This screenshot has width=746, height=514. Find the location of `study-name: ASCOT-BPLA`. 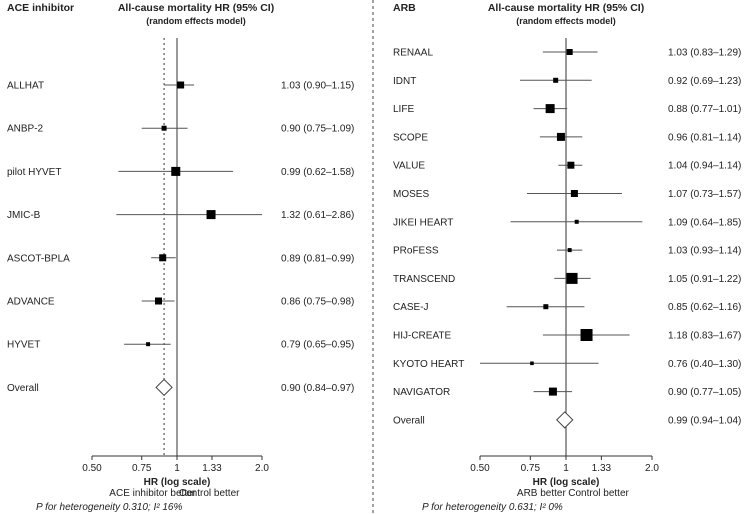

study-name: ASCOT-BPLA is located at coordinates (38, 258).